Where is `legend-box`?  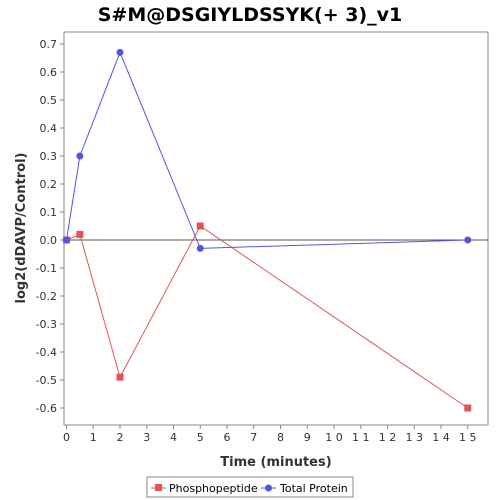 legend-box is located at coordinates (250, 487).